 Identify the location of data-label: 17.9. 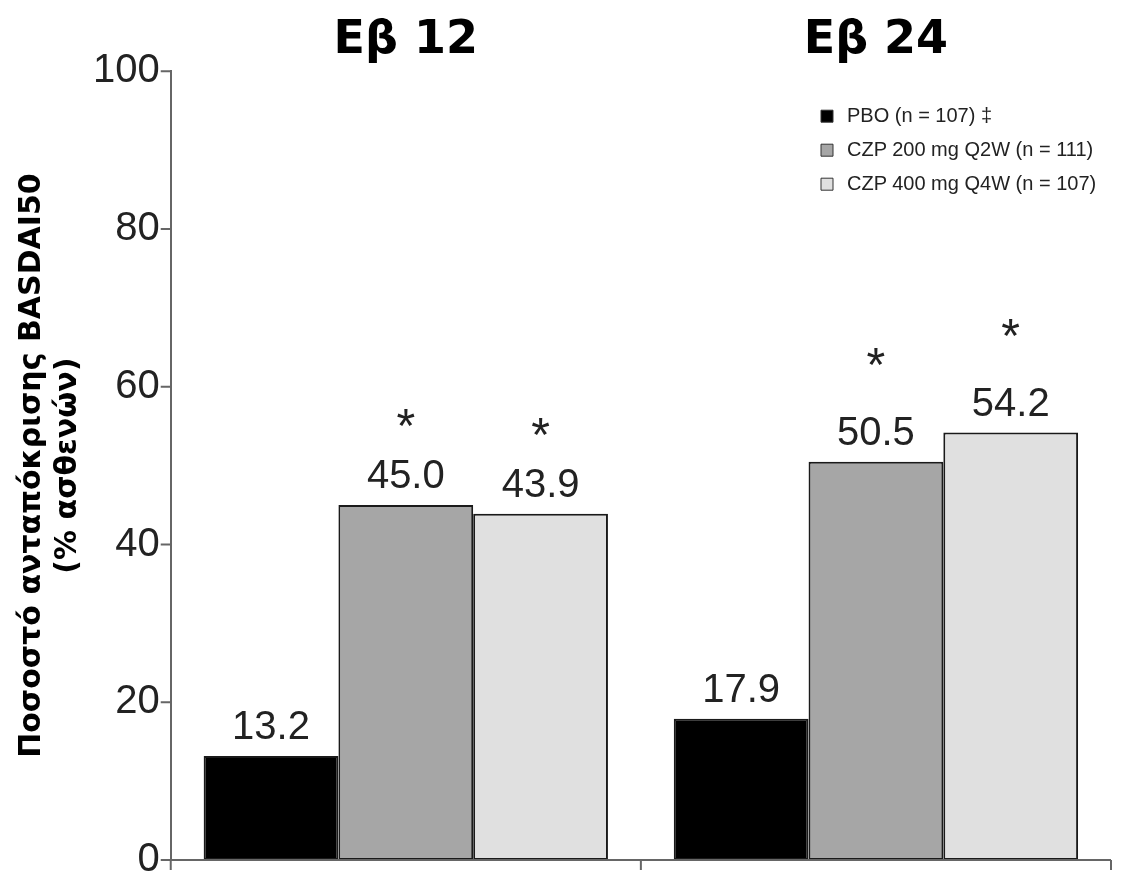
(741, 687).